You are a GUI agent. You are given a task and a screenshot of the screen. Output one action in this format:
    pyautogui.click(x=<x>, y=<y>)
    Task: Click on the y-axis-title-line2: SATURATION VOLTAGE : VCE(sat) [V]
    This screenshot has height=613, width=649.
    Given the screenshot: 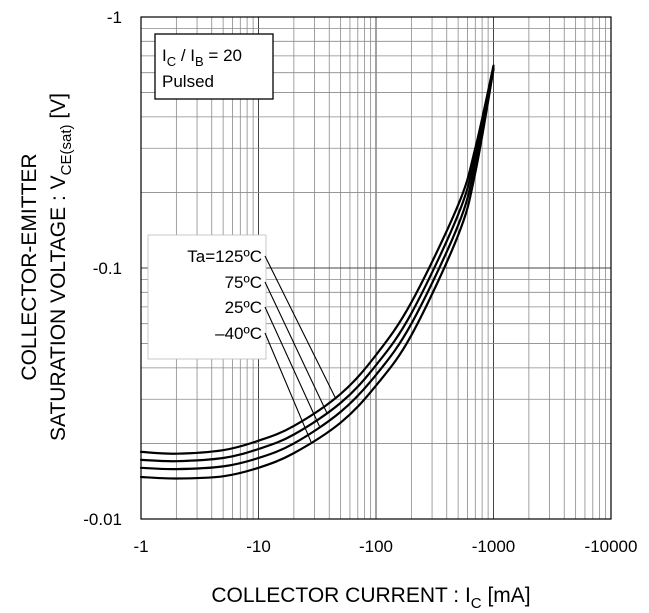 What is the action you would take?
    pyautogui.click(x=61, y=267)
    